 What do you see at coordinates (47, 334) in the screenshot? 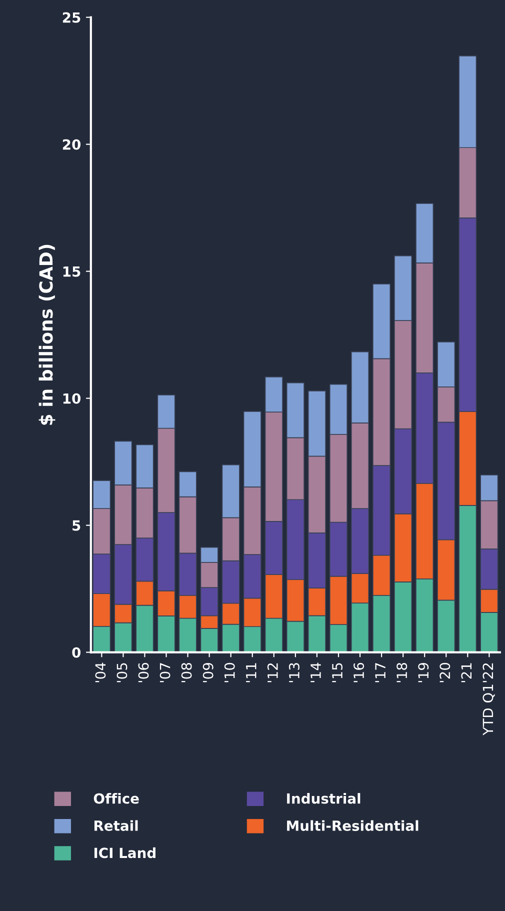
I see `y-axis-title: $ in billions (CAD)` at bounding box center [47, 334].